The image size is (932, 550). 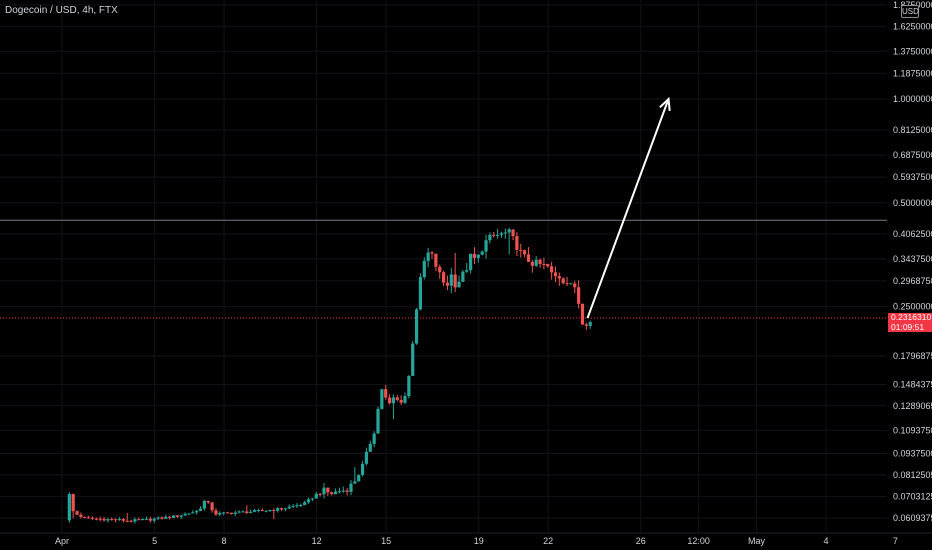 What do you see at coordinates (757, 541) in the screenshot?
I see `time-tick-label: May` at bounding box center [757, 541].